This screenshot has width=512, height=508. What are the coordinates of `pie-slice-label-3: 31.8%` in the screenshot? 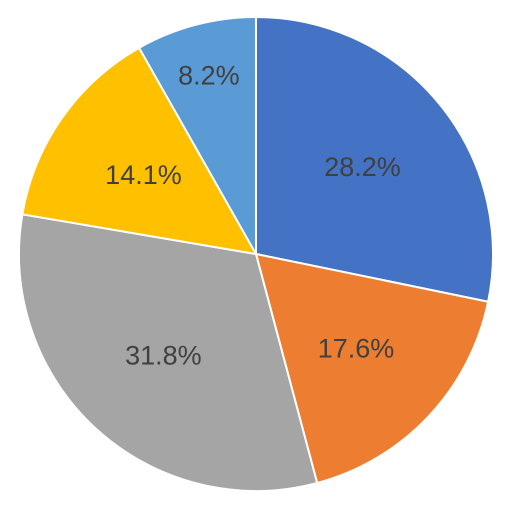 It's located at (163, 356).